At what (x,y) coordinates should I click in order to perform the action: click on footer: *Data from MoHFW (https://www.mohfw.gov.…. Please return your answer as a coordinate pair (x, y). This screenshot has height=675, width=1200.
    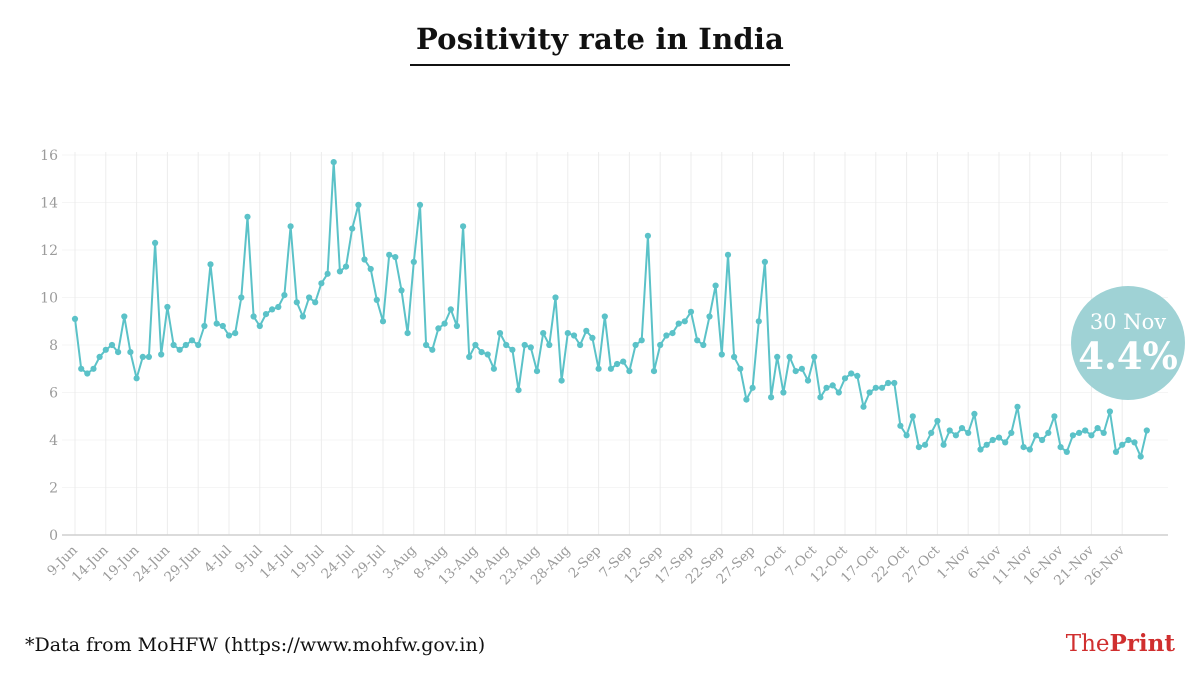
    Looking at the image, I should click on (600, 643).